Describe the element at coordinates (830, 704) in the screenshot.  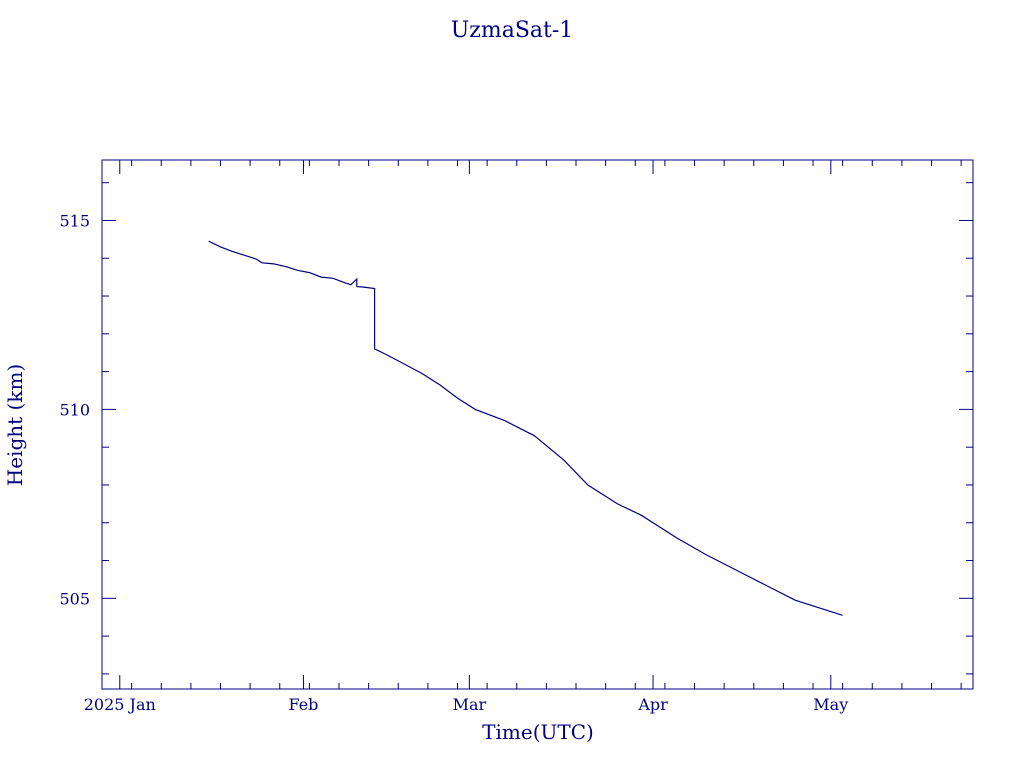
I see `x-tick-label: May` at that location.